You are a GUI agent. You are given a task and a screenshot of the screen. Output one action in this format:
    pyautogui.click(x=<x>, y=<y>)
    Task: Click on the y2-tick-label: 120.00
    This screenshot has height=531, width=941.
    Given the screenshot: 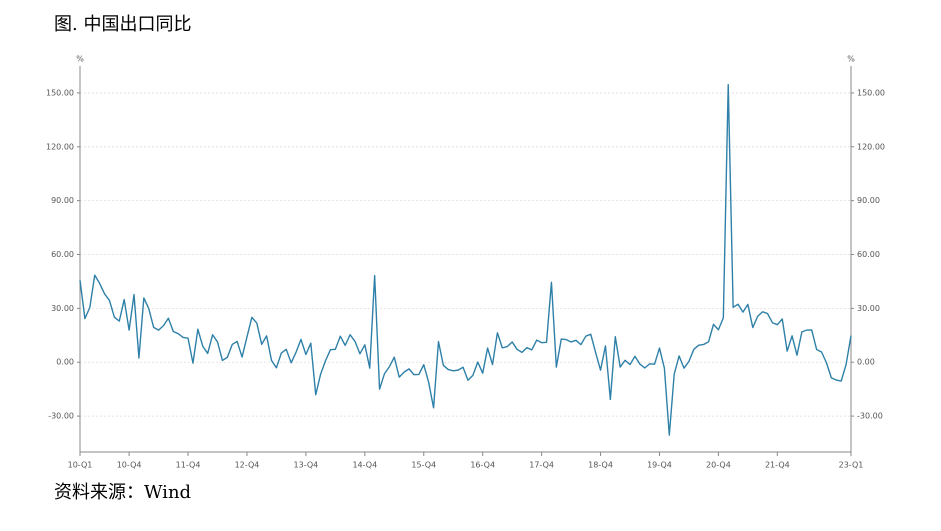 What is the action you would take?
    pyautogui.click(x=871, y=146)
    